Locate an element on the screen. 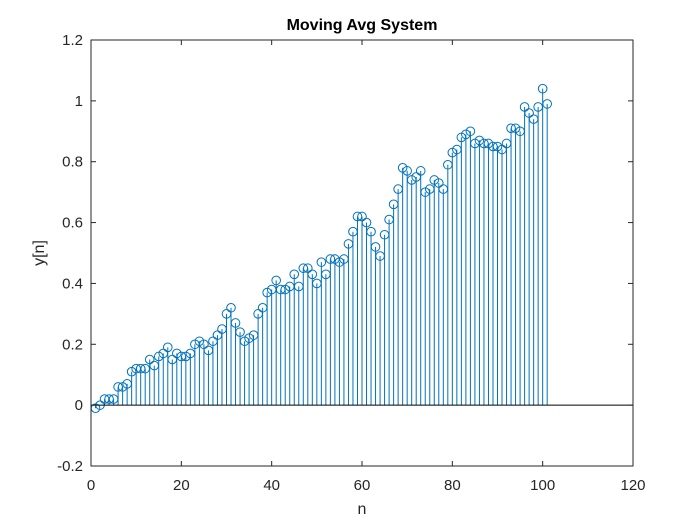 The image size is (700, 525). x-tick-label: 60 is located at coordinates (362, 485).